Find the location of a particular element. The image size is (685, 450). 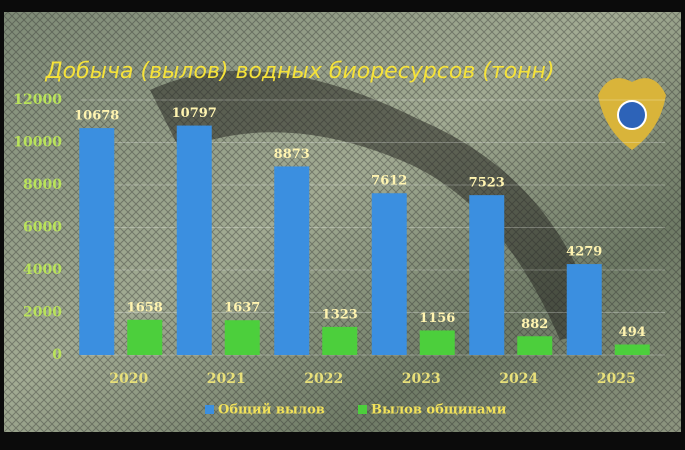

x-tick-label: 2025 is located at coordinates (616, 379).